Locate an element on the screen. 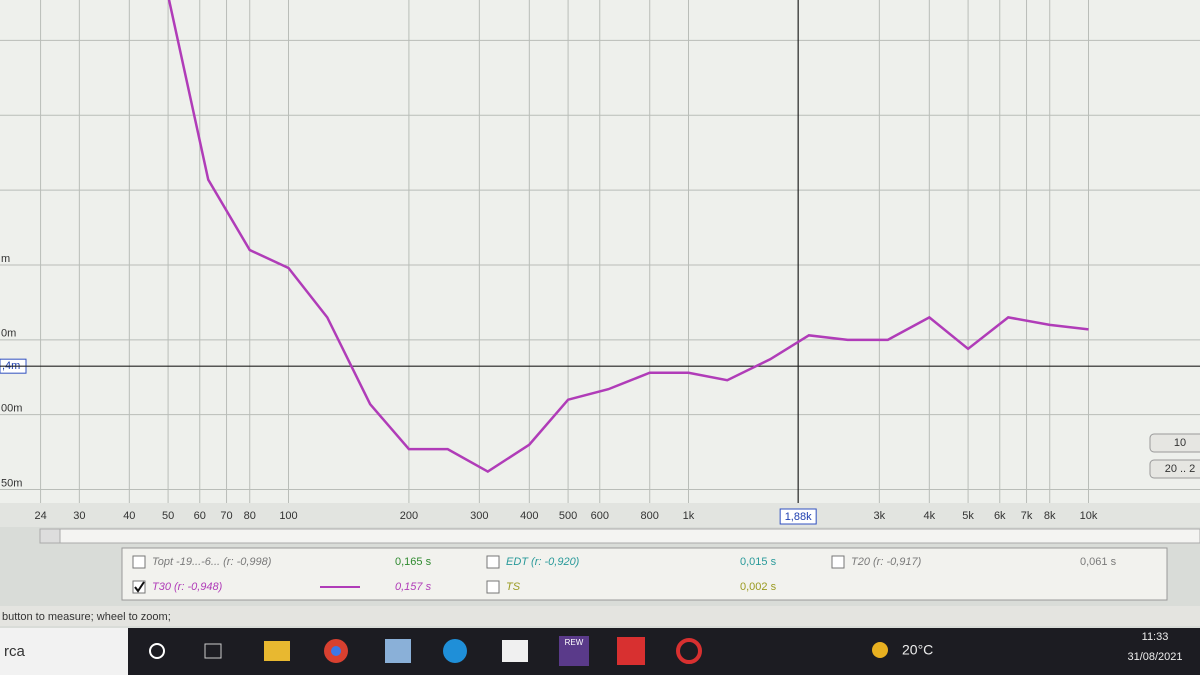 The height and width of the screenshot is (675, 1200). explorer-icon is located at coordinates (277, 651).